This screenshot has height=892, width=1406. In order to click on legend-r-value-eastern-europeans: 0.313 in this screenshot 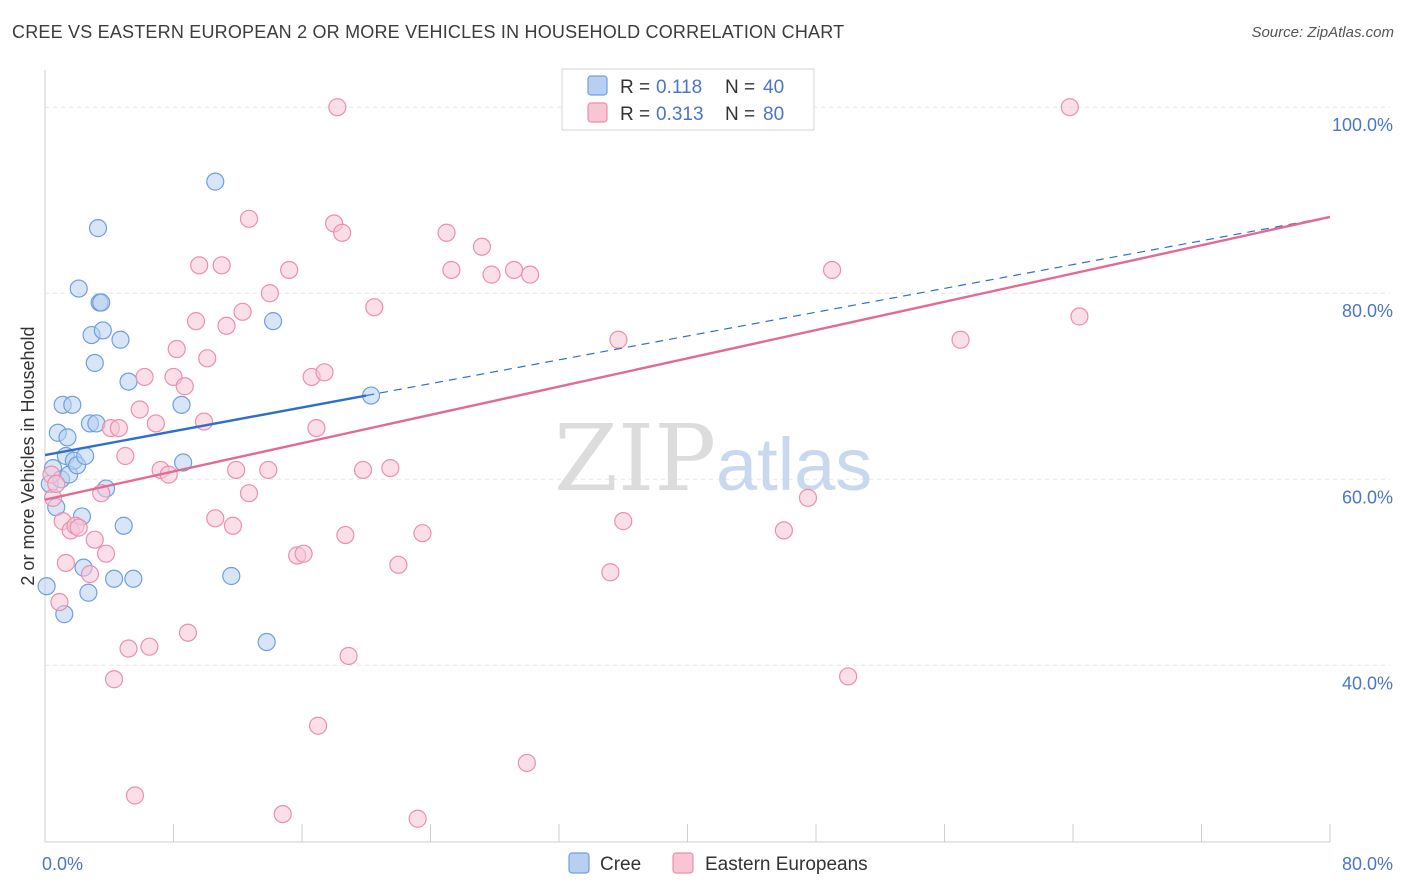, I will do `click(680, 114)`.